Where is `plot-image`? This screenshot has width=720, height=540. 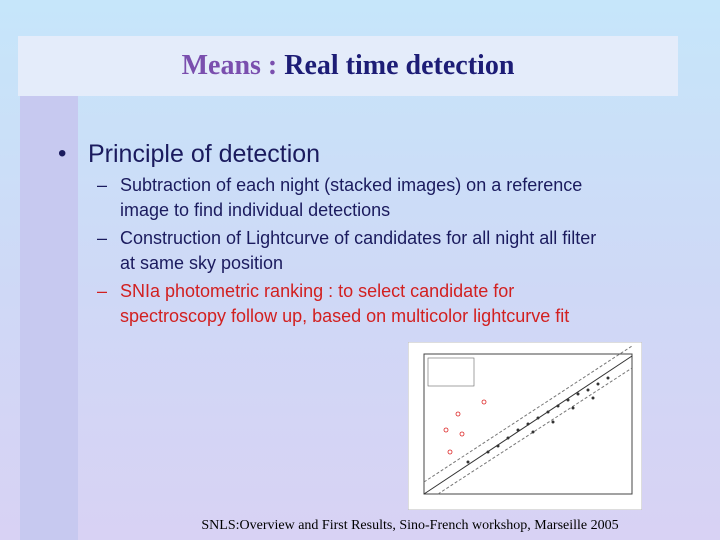
plot-image is located at coordinates (525, 426).